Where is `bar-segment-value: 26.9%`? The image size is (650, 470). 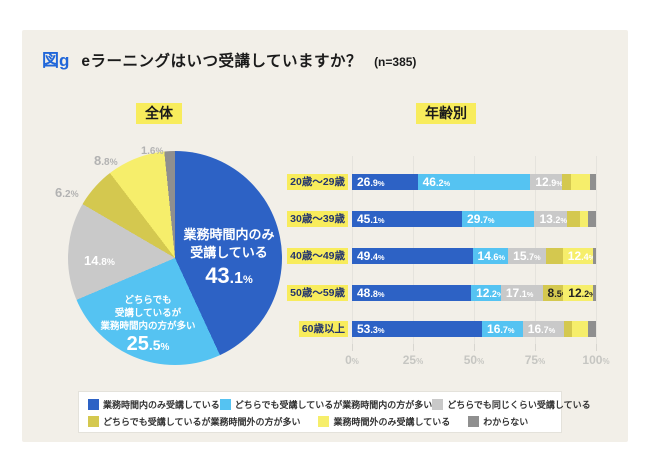
bar-segment-value: 26.9% is located at coordinates (371, 182).